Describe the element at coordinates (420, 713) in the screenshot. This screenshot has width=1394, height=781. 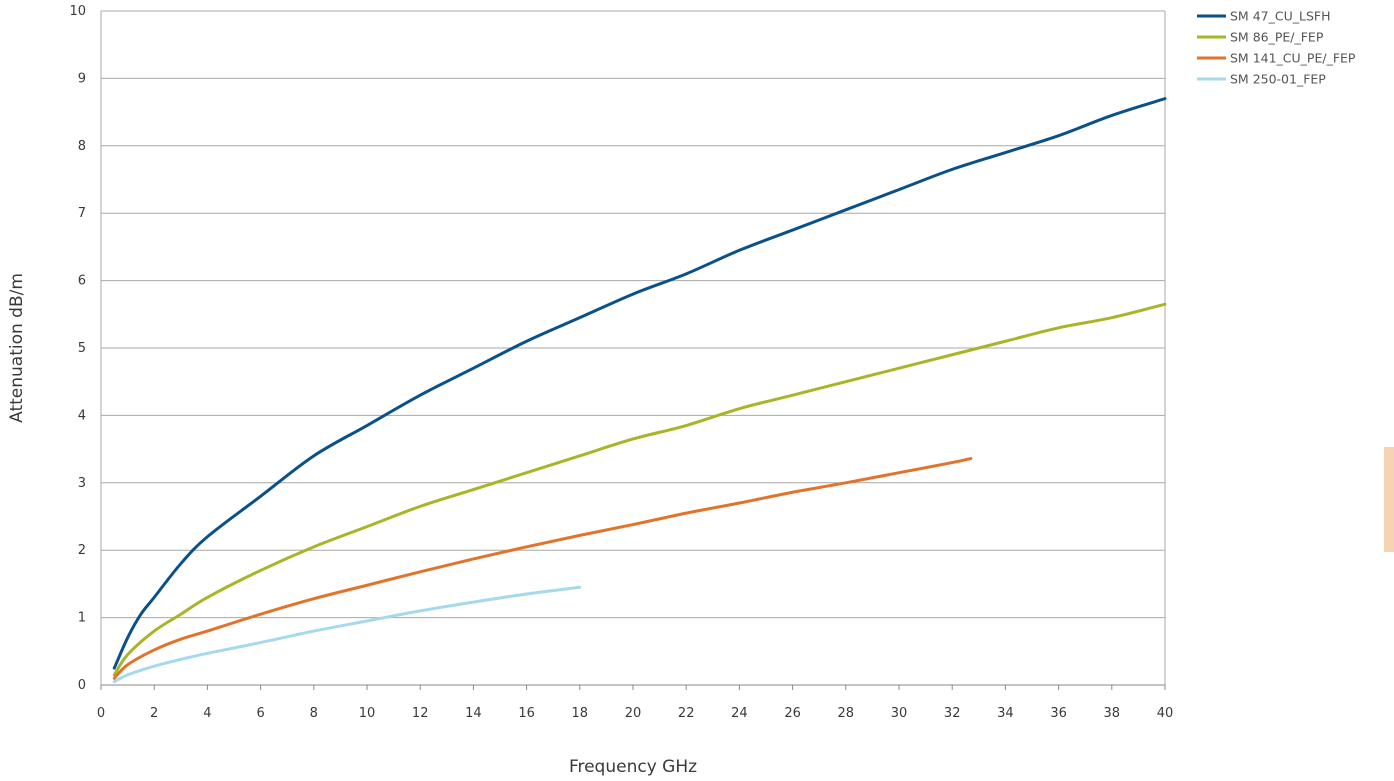
I see `x-tick-label: 12` at that location.